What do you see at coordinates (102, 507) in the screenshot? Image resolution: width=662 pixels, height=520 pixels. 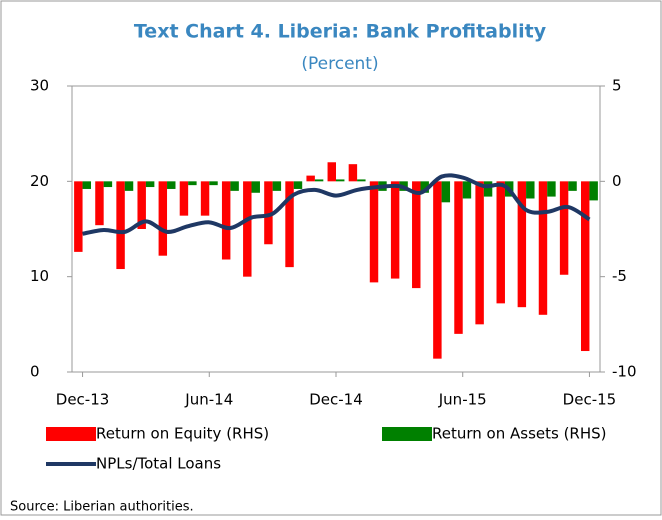 I see `source: Source: Liberian authorities.` at bounding box center [102, 507].